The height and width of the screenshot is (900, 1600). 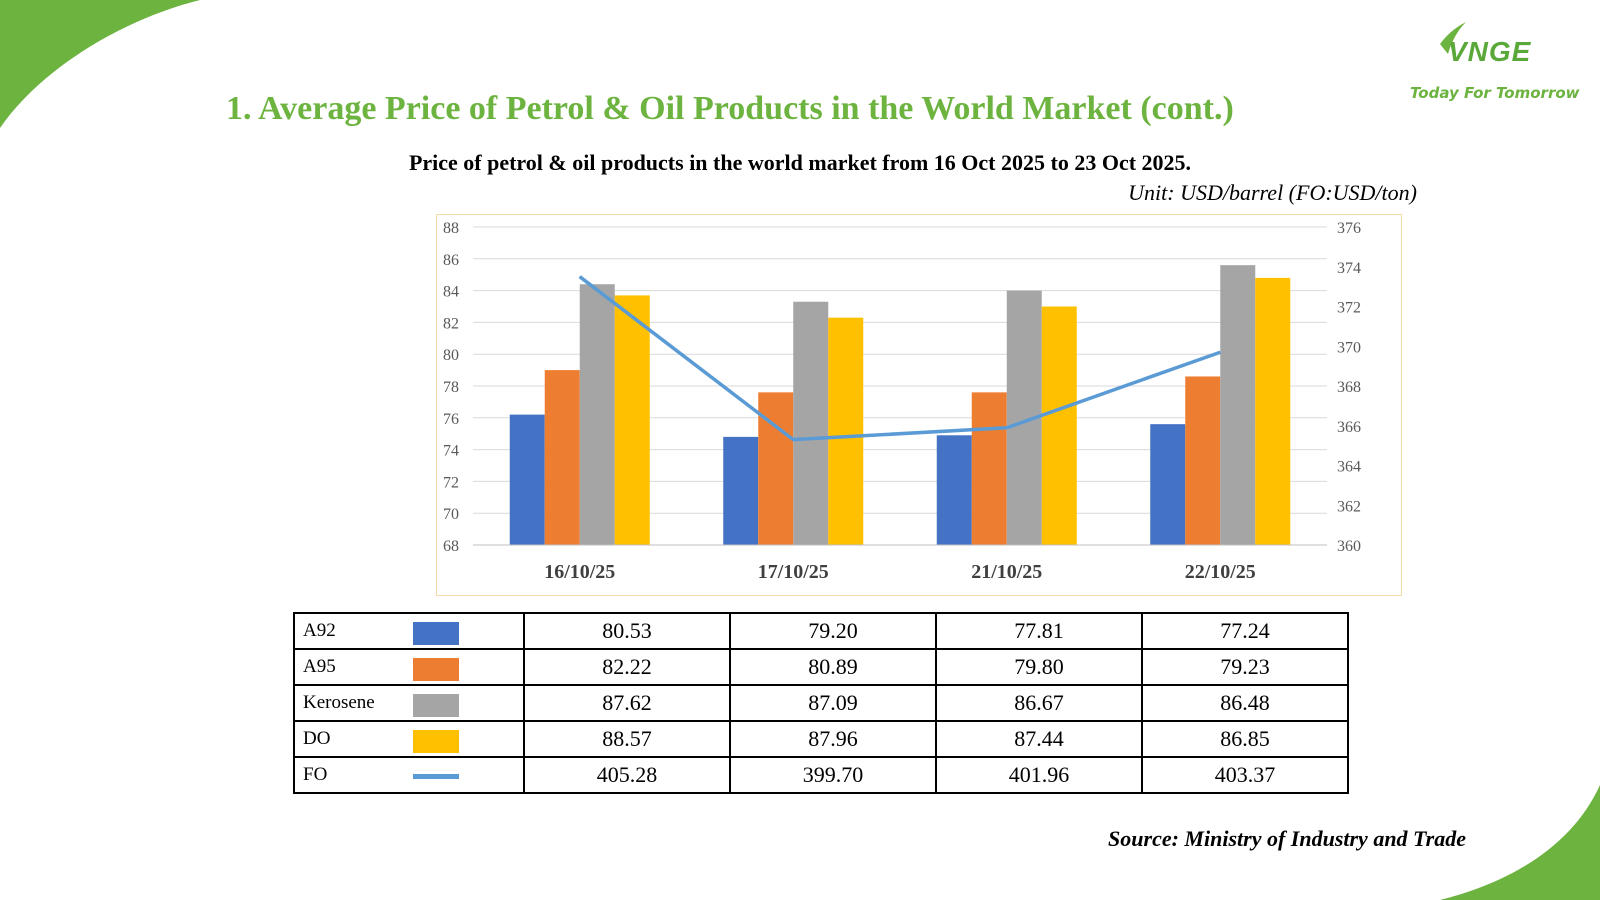 What do you see at coordinates (1349, 467) in the screenshot?
I see `y2-tick-label: 364` at bounding box center [1349, 467].